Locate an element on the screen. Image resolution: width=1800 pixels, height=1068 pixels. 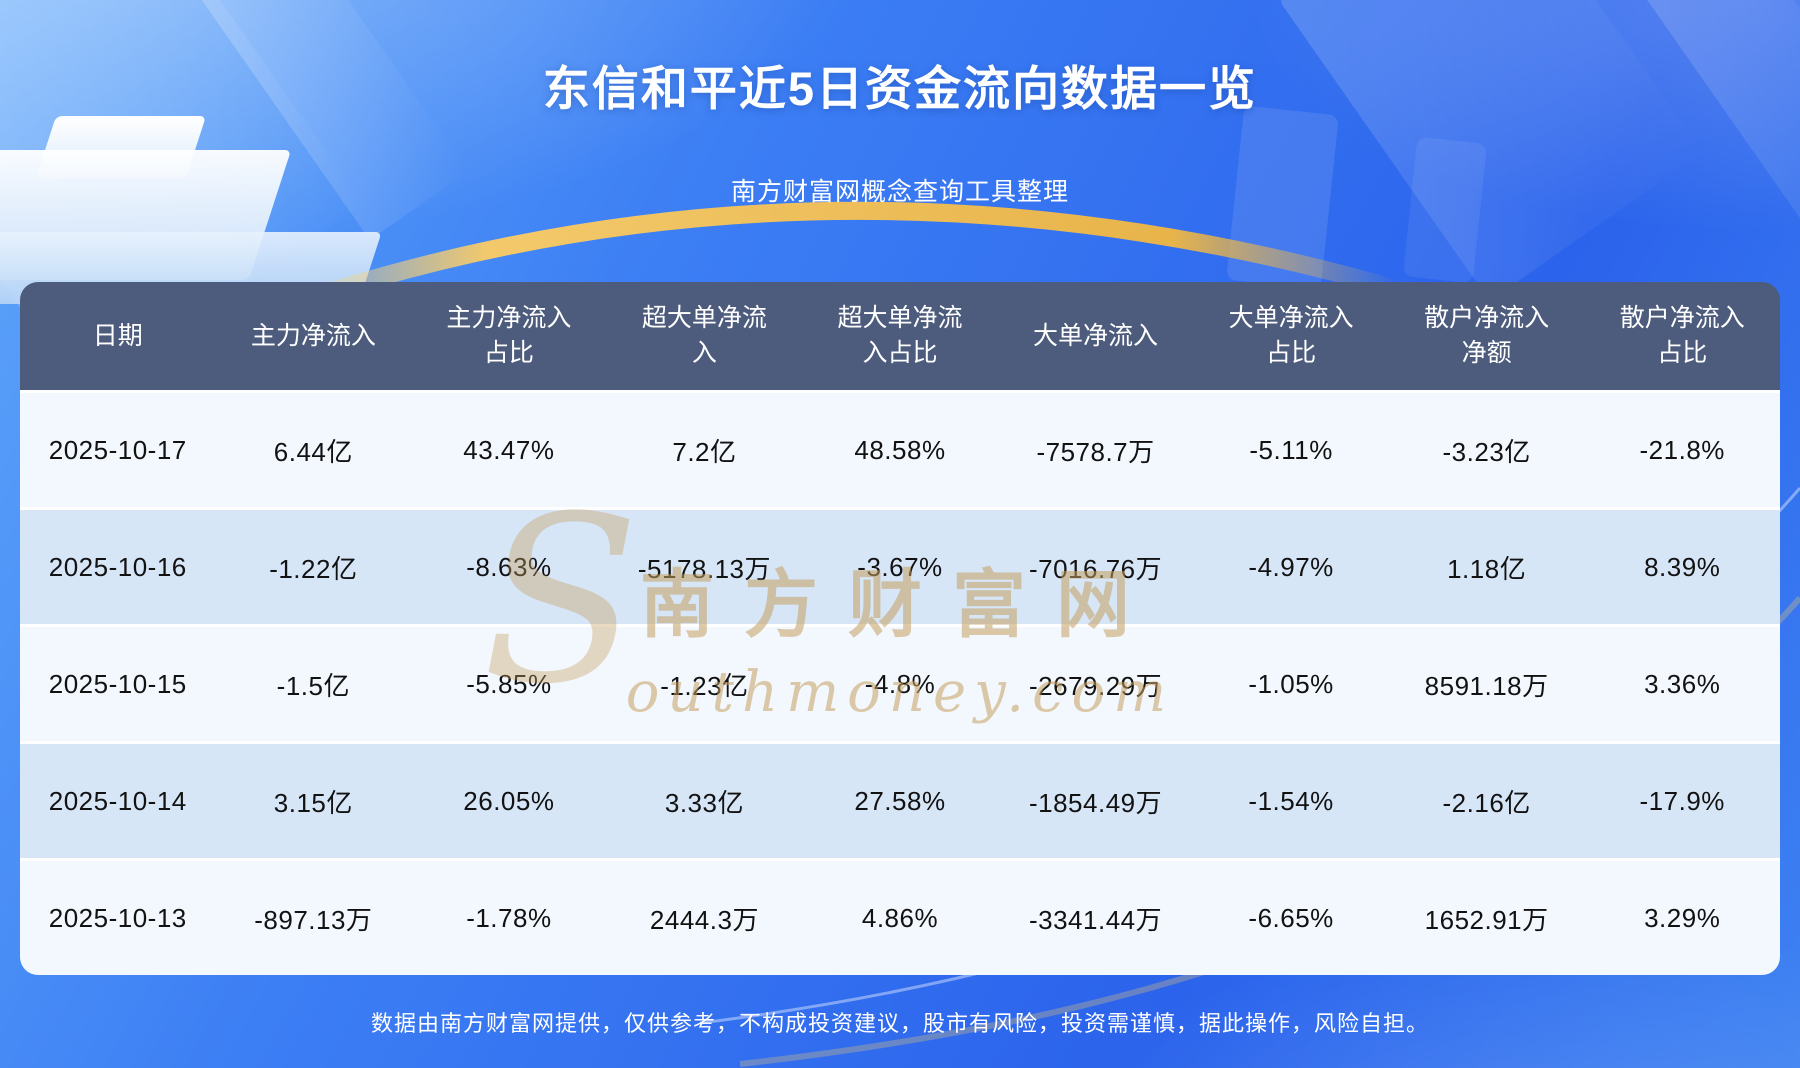
table-cell: 4.86% is located at coordinates (900, 917).